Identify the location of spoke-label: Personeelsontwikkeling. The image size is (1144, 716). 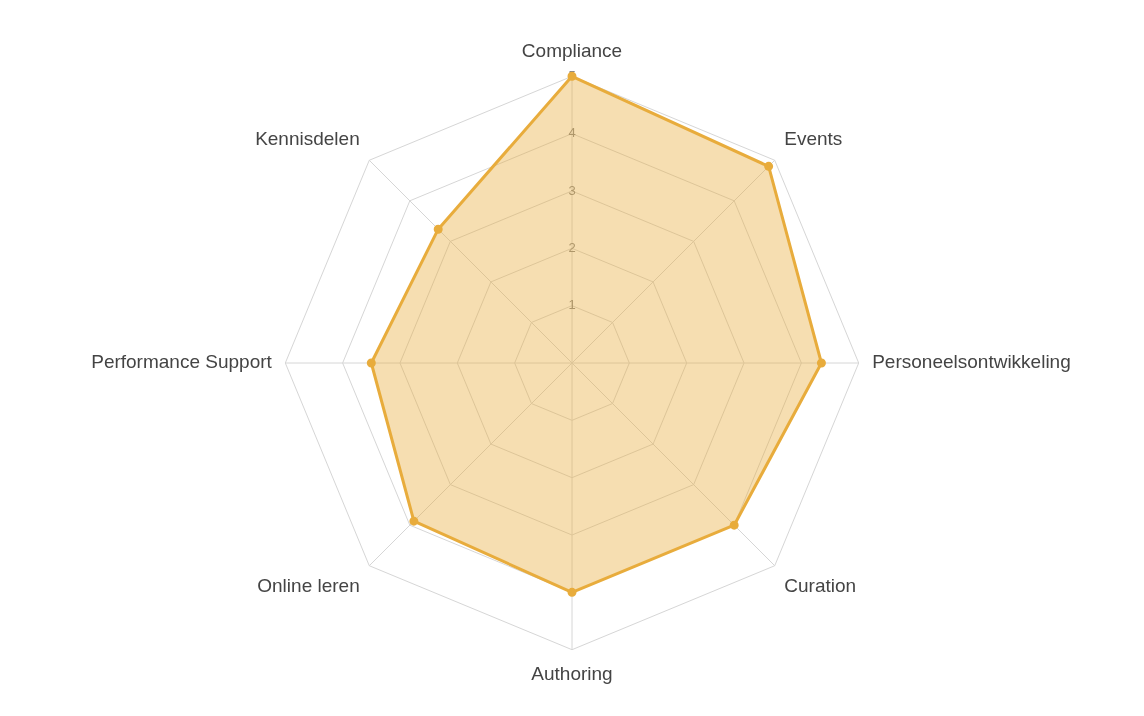
(971, 362).